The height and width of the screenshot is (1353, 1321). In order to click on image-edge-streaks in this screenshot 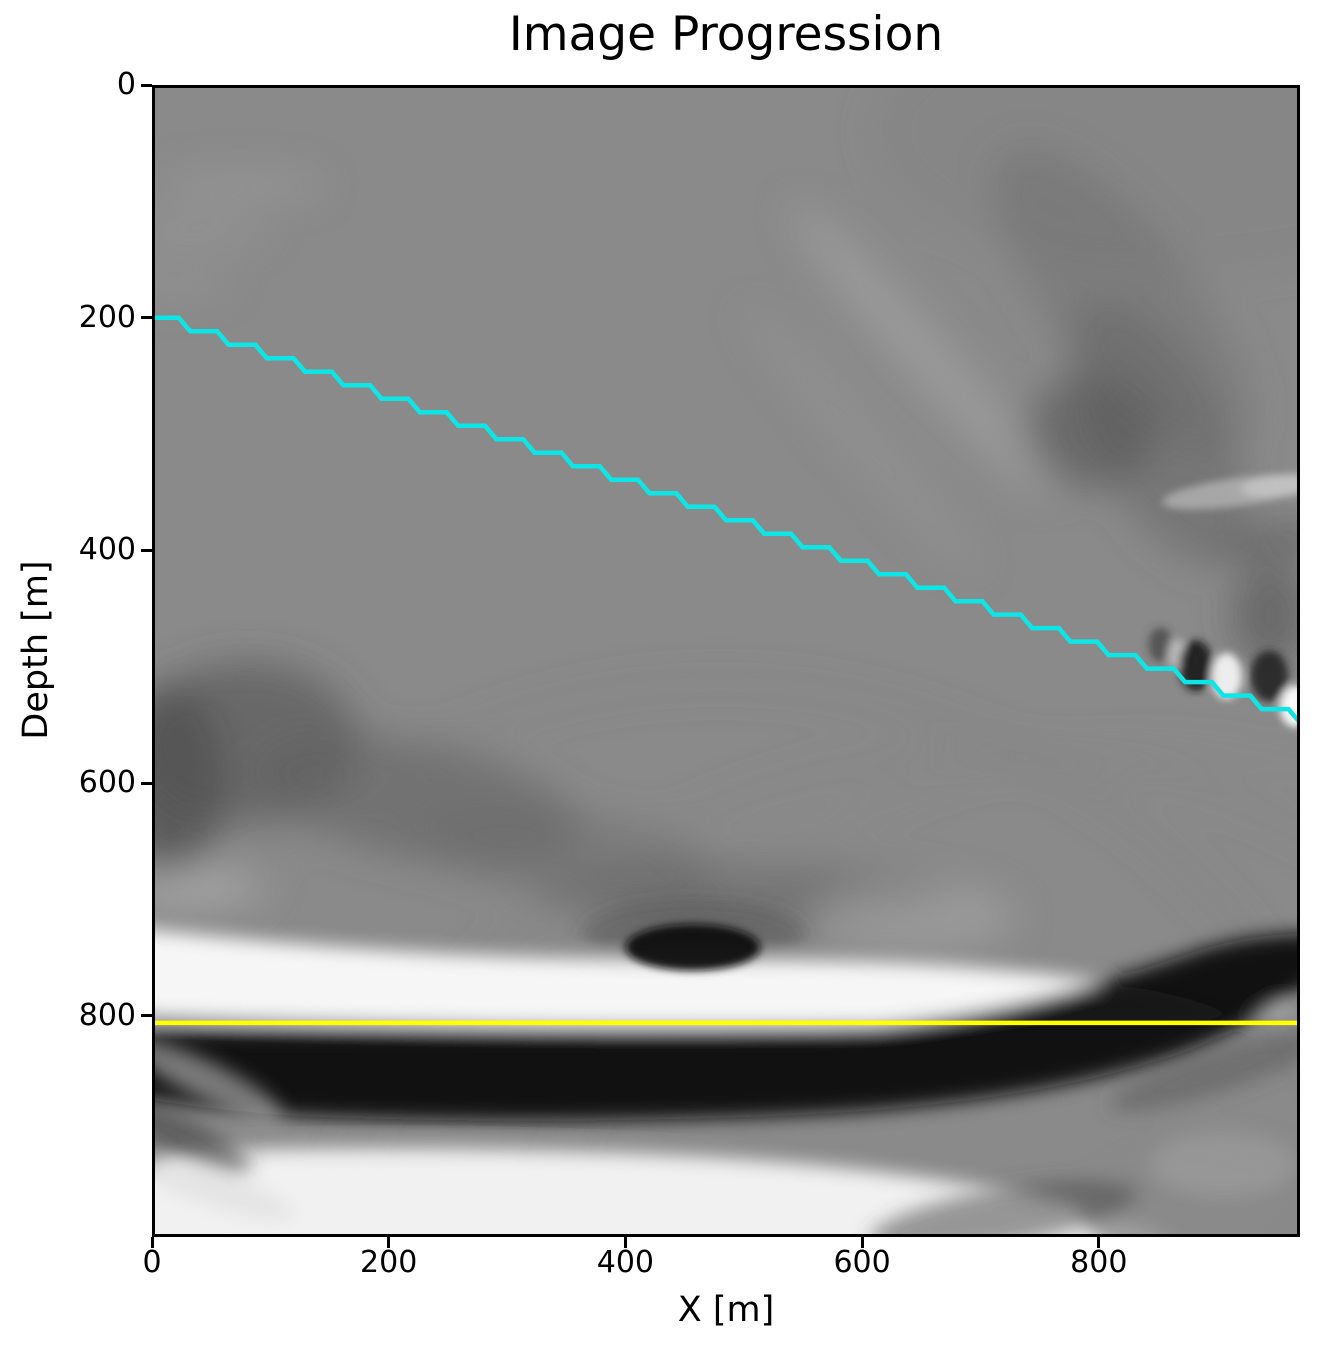, I will do `click(726, 1134)`.